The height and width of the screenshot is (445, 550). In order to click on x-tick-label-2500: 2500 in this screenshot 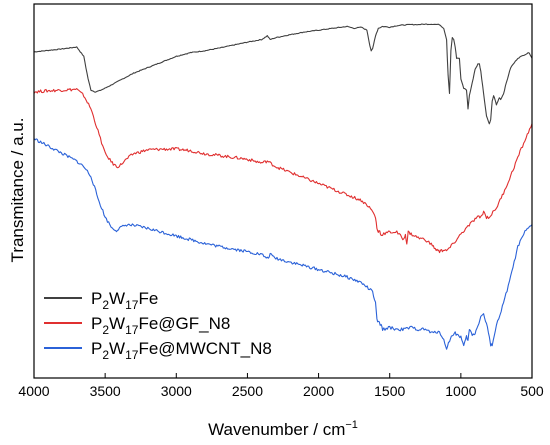, I will do `click(247, 391)`.